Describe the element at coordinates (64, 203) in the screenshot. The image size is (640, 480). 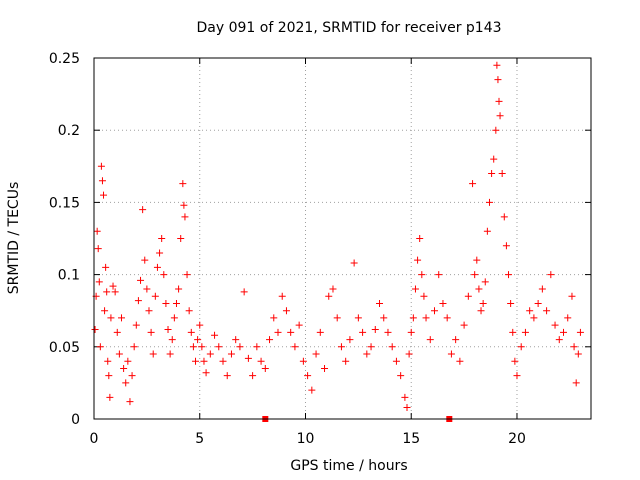
I see `y-tick-label: 0.15` at that location.